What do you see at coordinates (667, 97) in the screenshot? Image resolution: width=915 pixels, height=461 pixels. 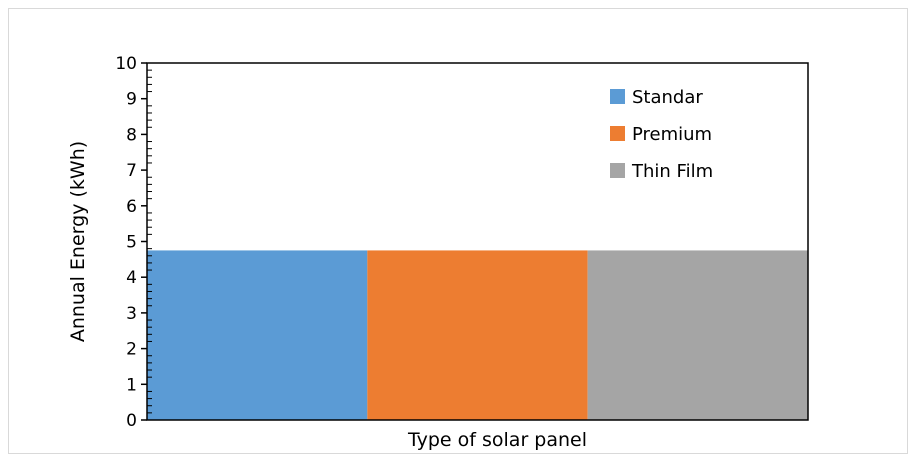 I see `legend-label: Standar` at bounding box center [667, 97].